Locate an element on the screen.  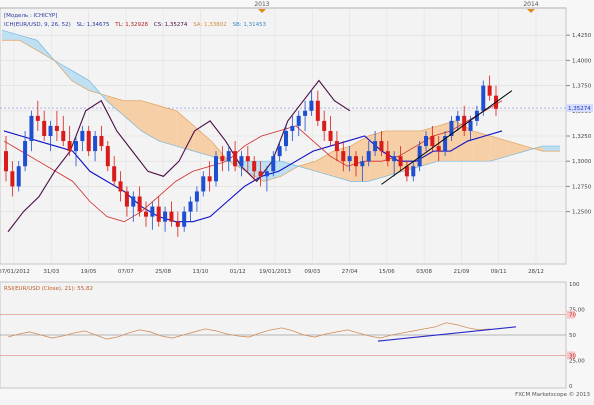
date-tick-label: 31/03 is located at coordinates (51, 272).